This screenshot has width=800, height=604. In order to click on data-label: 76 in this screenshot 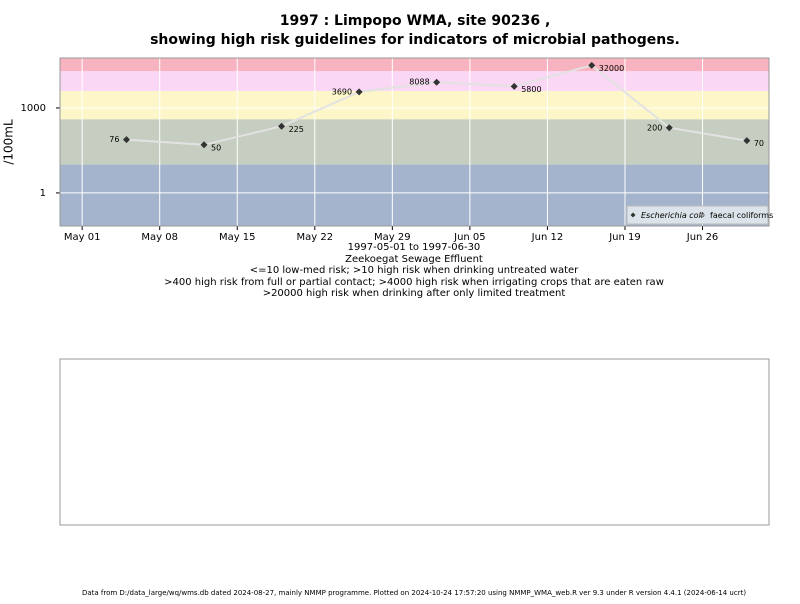, I will do `click(114, 139)`.